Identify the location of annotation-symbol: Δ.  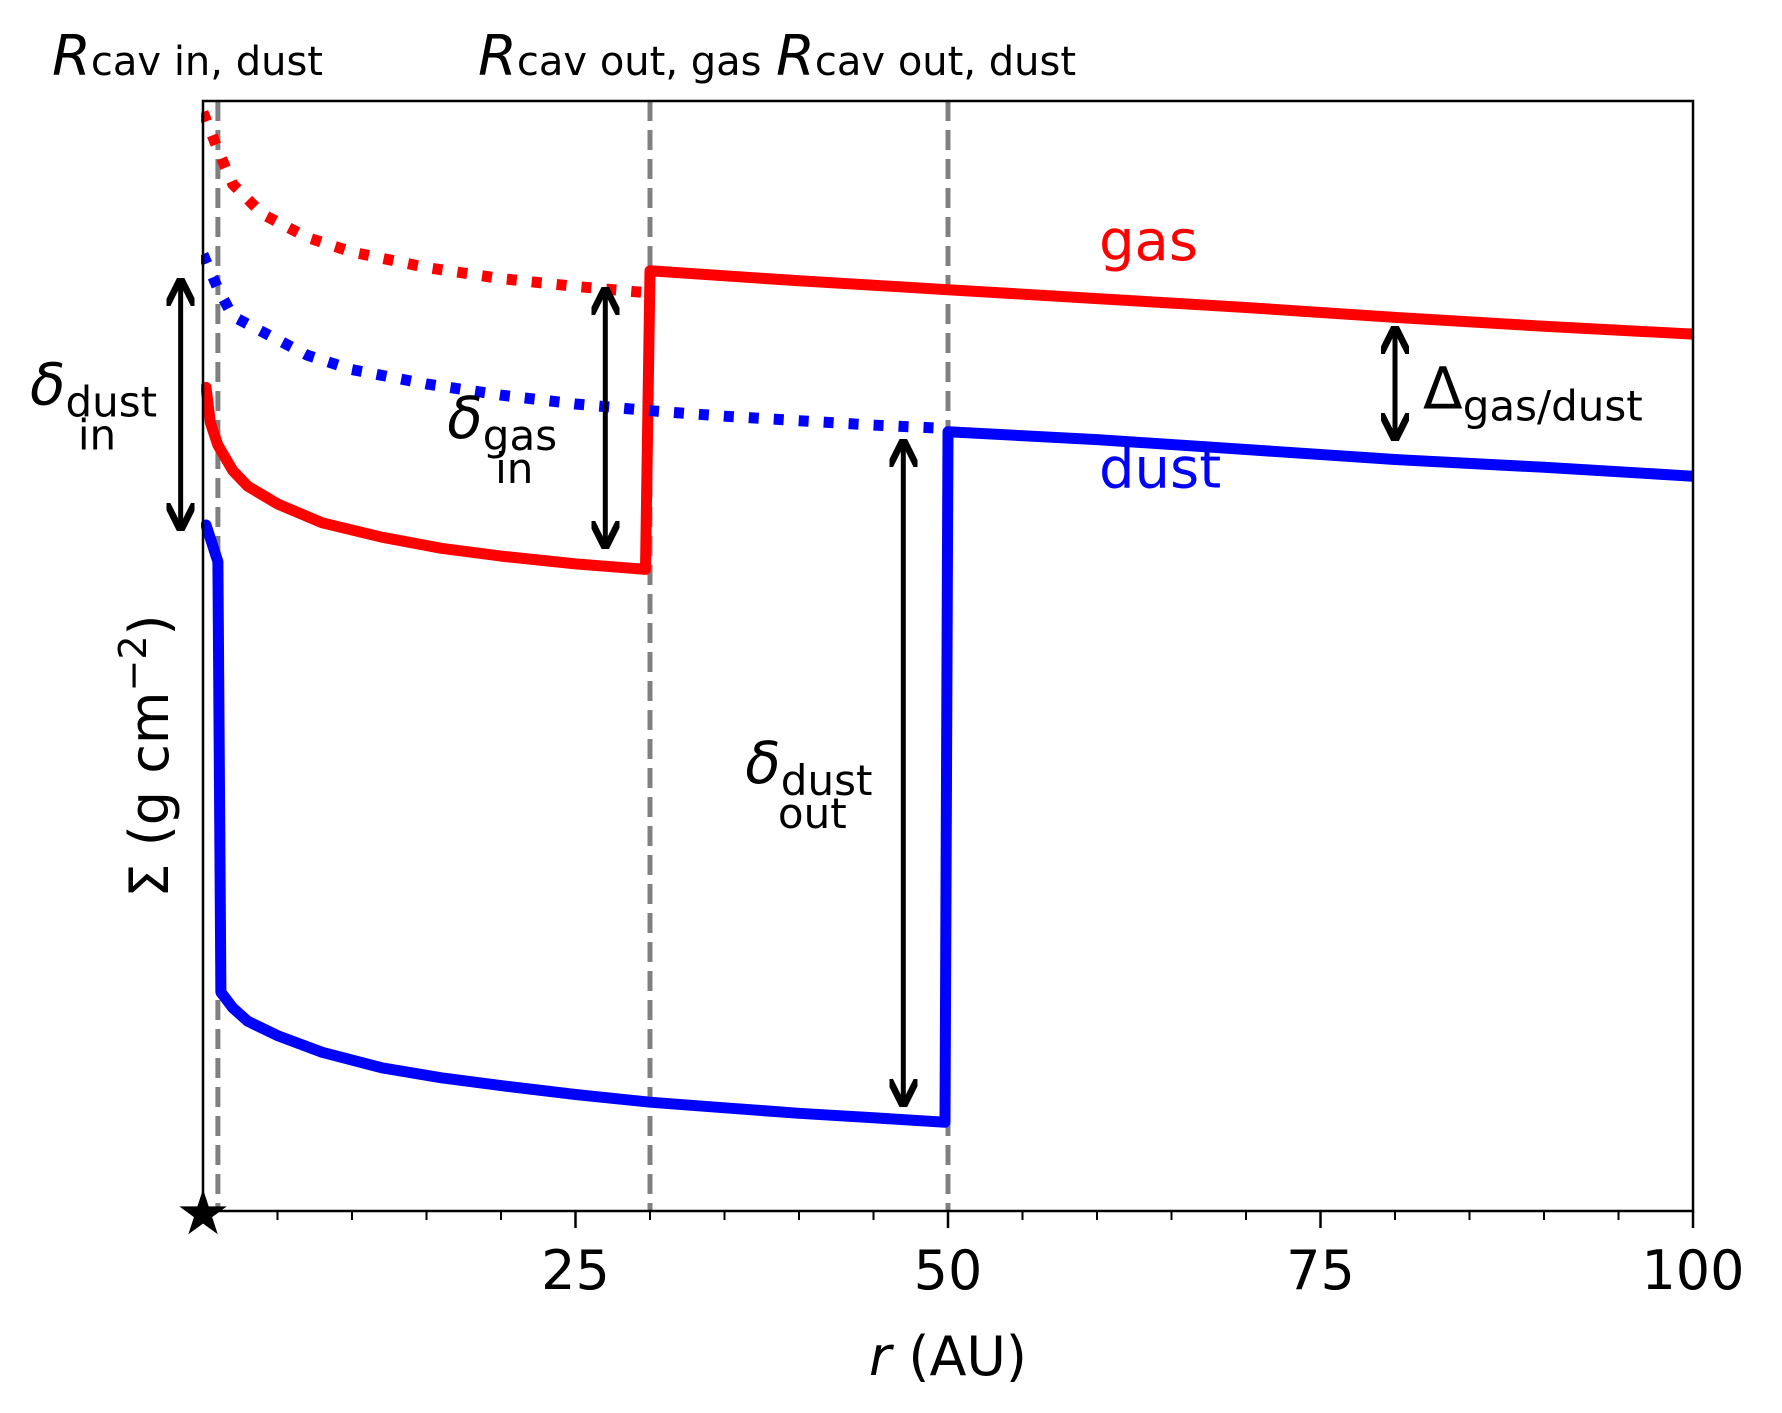
(1443, 388).